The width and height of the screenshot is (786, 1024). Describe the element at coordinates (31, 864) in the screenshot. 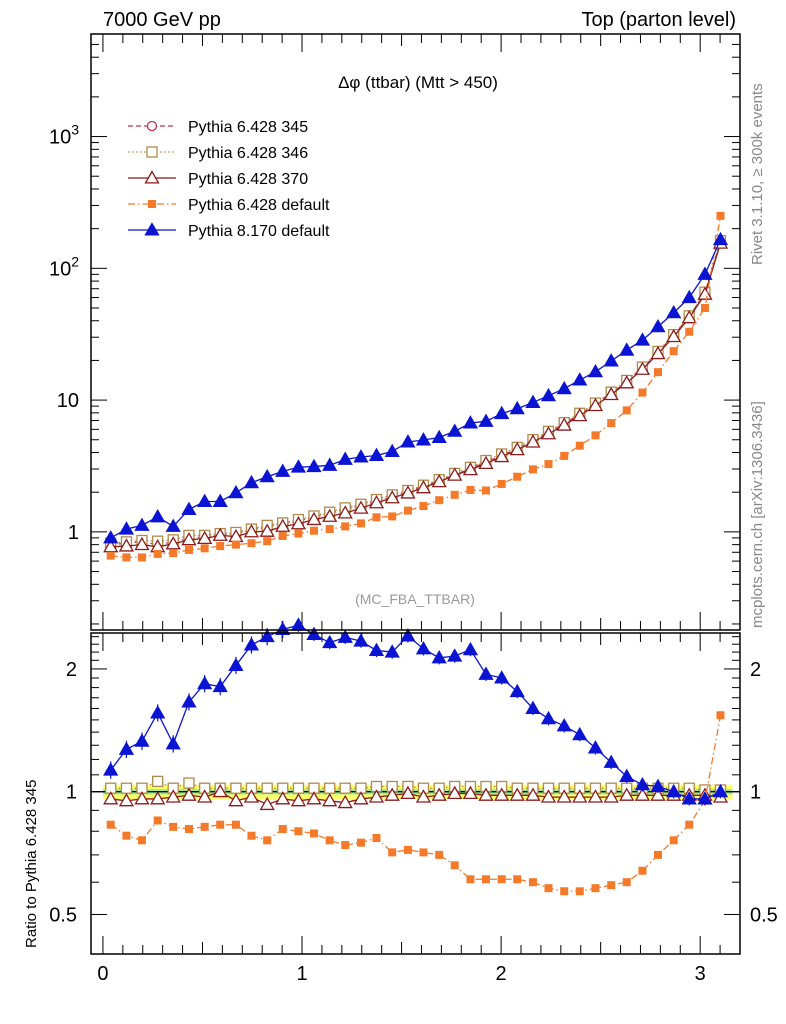

I see `ratio-axis-label: Ratio to Pythia 6.428 345` at that location.